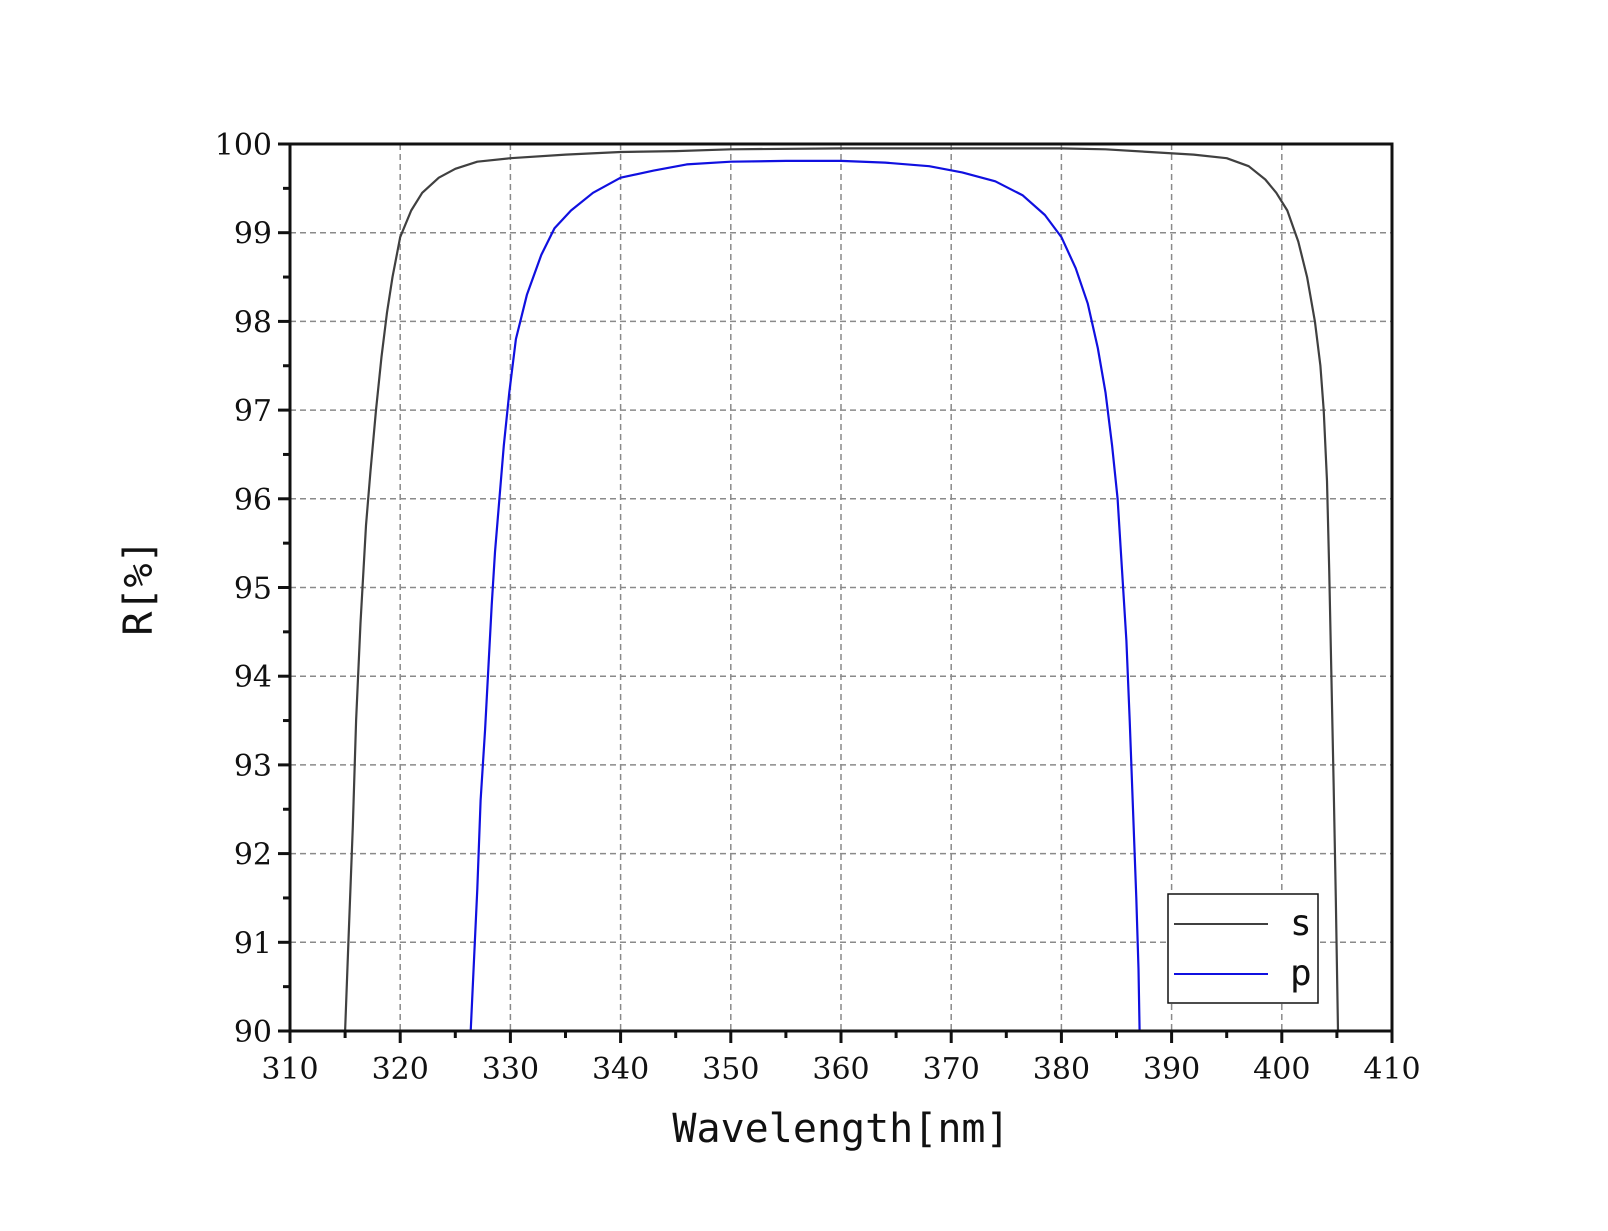 The image size is (1608, 1231). Describe the element at coordinates (510, 1069) in the screenshot. I see `x-tick-label: 330` at that location.